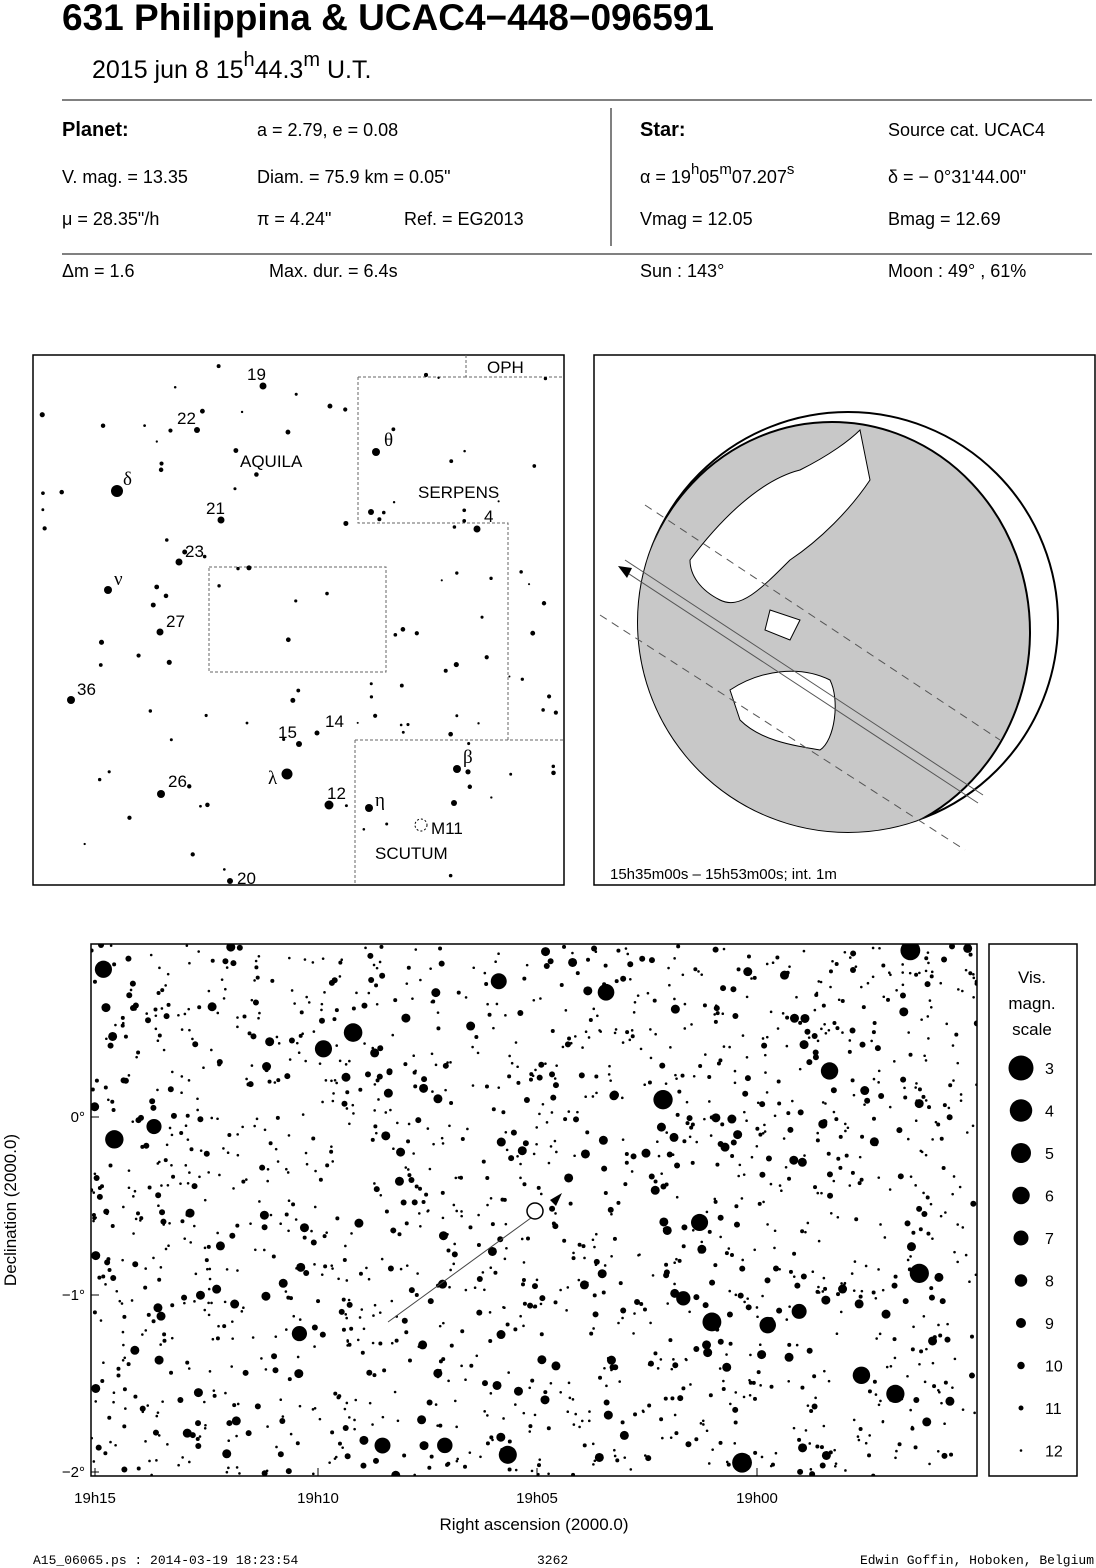 The width and height of the screenshot is (1096, 1568). What do you see at coordinates (336, 793) in the screenshot?
I see `star-label: 12` at bounding box center [336, 793].